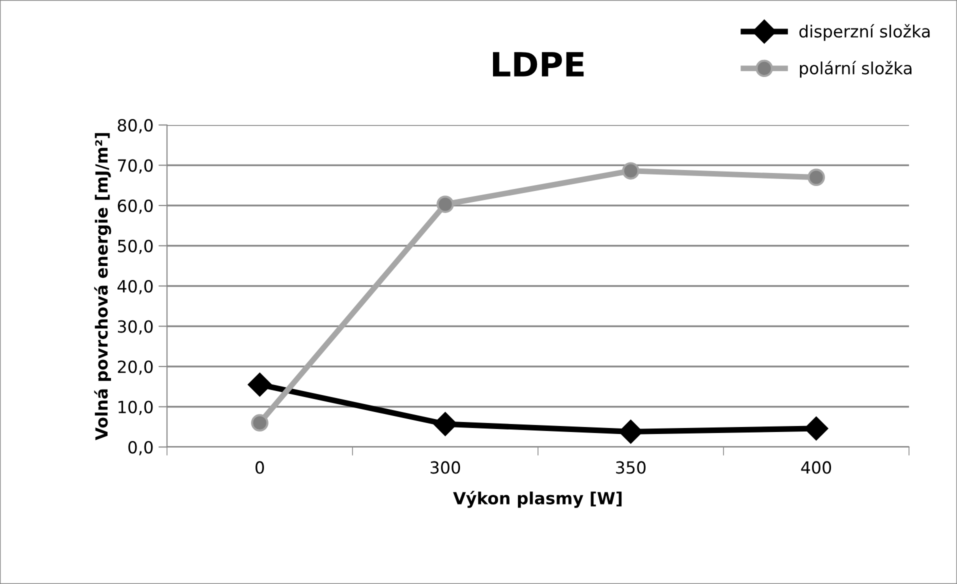 This screenshot has height=584, width=957. I want to click on y-tick-label: 20,0, so click(135, 367).